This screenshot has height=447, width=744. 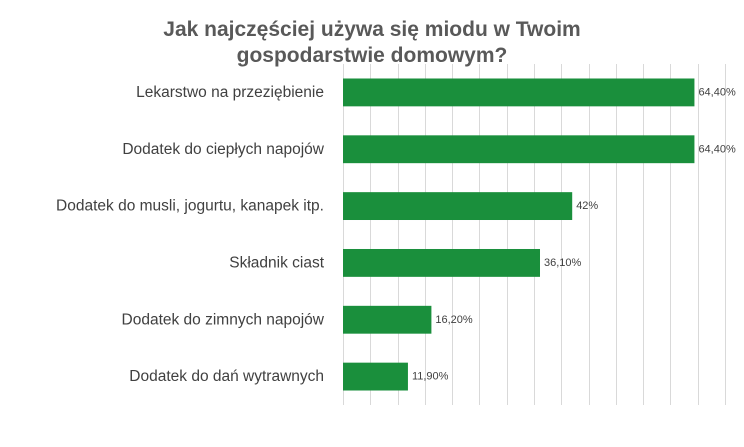 I want to click on data-label: 36,10%, so click(x=563, y=263).